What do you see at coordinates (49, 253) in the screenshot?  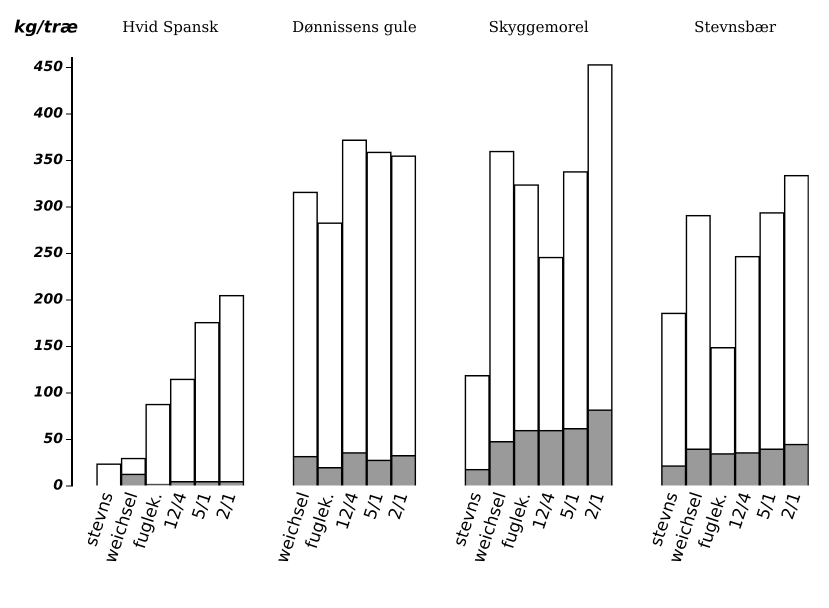 I see `y-tick-label: 250` at bounding box center [49, 253].